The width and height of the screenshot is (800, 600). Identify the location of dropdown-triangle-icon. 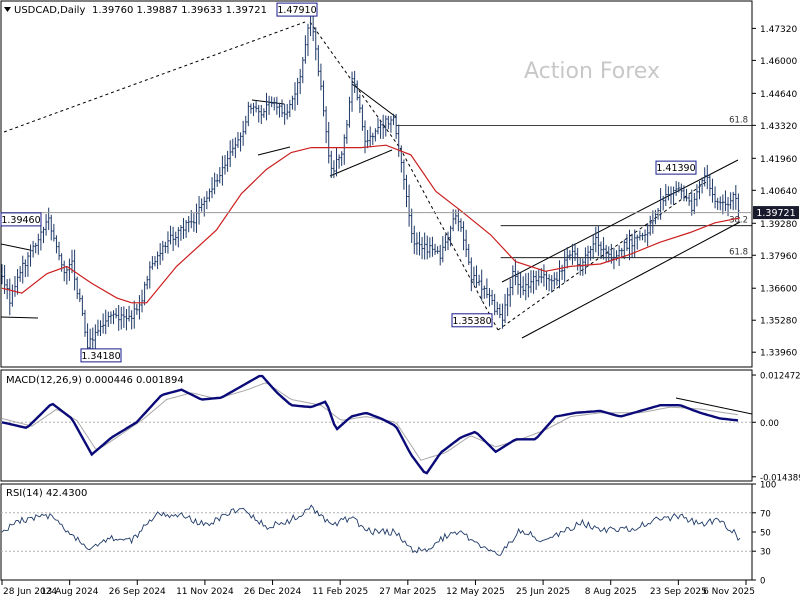
(7, 9).